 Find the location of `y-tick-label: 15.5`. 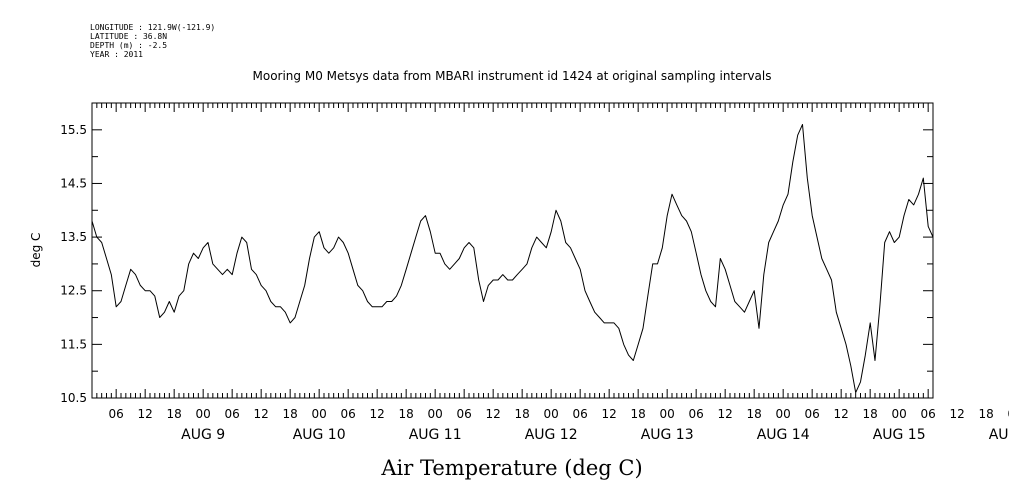

y-tick-label: 15.5 is located at coordinates (73, 130).